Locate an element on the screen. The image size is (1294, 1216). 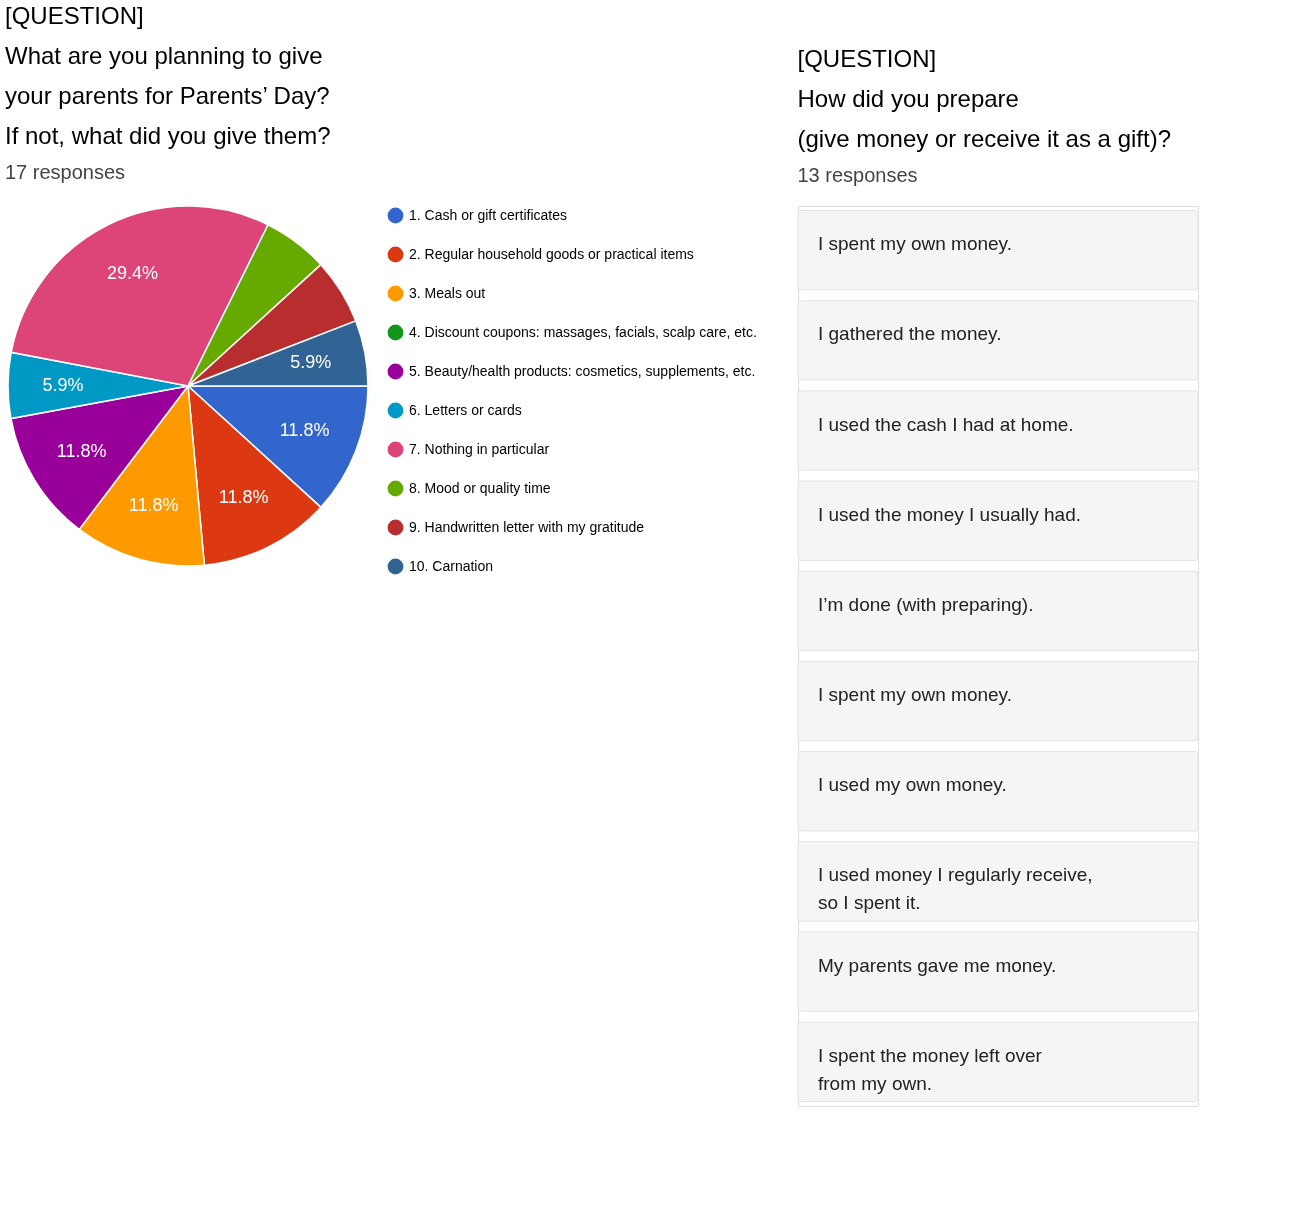
legend-label: 6. Letters or cards is located at coordinates (465, 409).